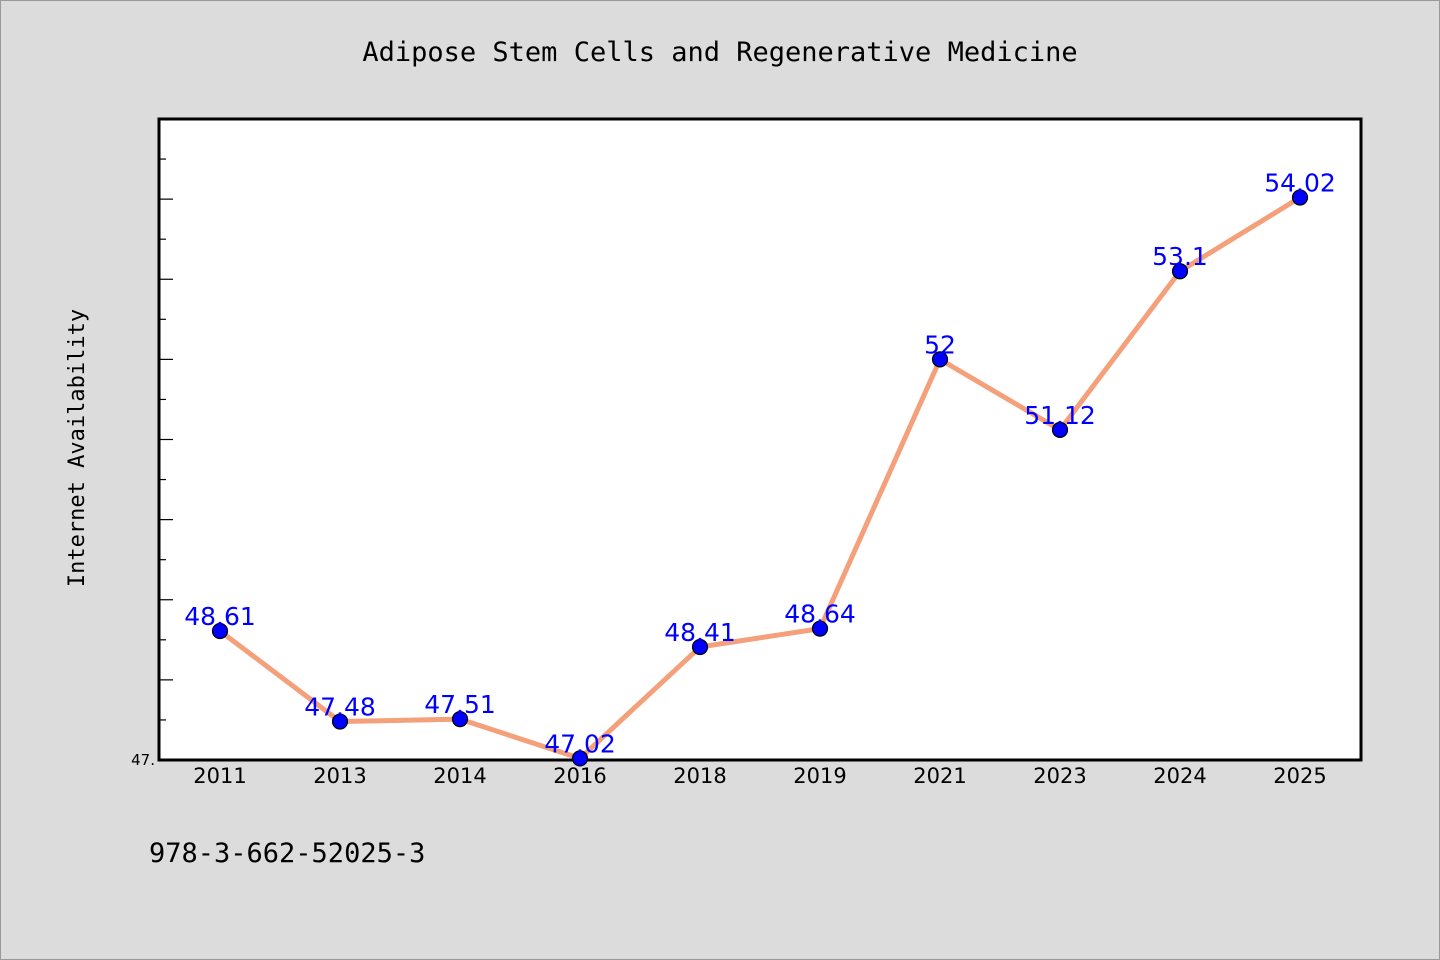 Image resolution: width=1440 pixels, height=960 pixels. I want to click on data-value-label: 51.12, so click(1060, 415).